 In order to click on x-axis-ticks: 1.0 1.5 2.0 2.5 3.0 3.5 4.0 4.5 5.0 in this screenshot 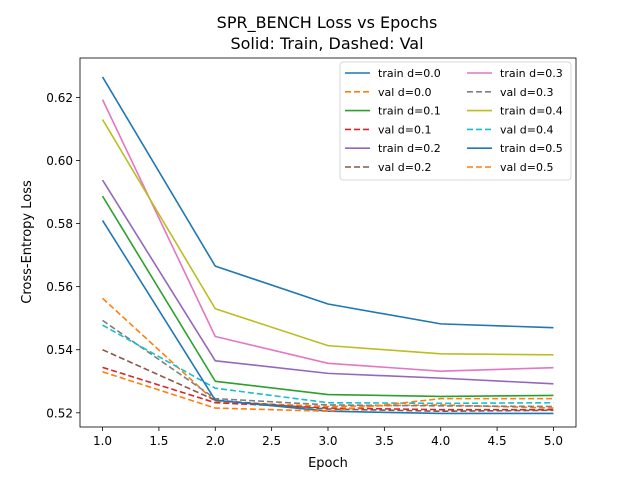, I will do `click(328, 437)`.